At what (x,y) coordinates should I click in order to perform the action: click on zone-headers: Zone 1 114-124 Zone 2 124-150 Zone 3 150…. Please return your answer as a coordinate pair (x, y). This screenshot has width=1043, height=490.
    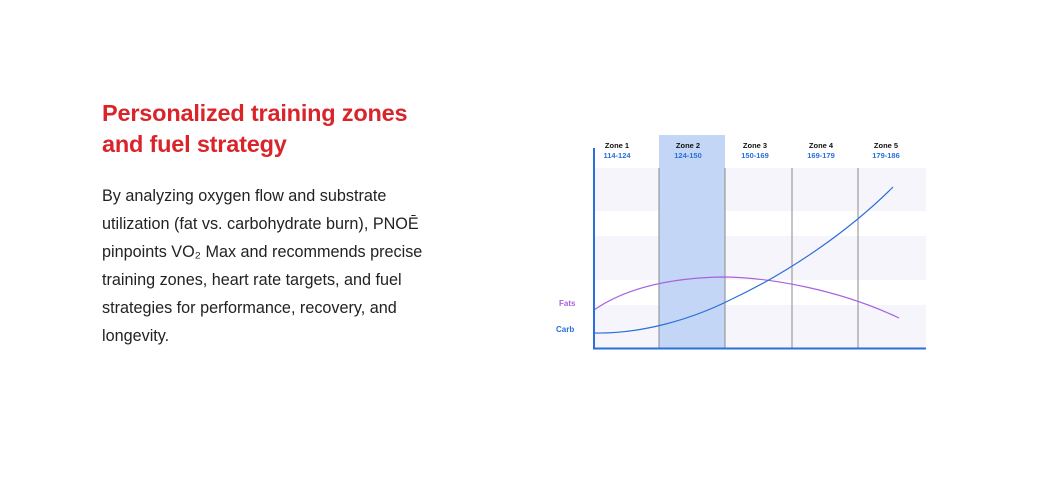
    Looking at the image, I should click on (751, 150).